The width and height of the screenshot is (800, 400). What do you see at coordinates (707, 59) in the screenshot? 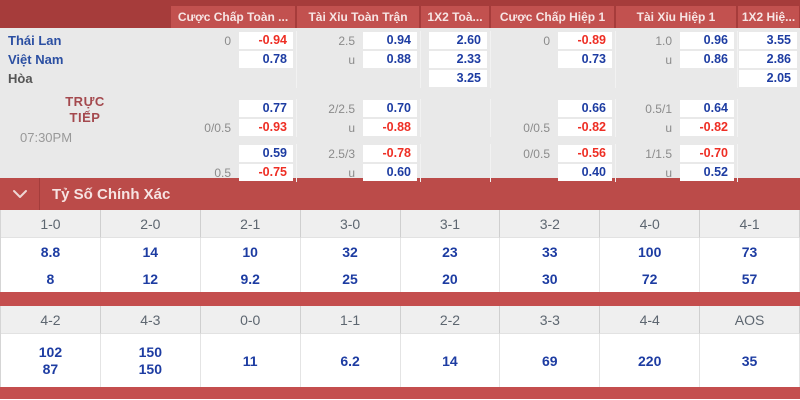
I see `odds-price-button: 0.86` at bounding box center [707, 59].